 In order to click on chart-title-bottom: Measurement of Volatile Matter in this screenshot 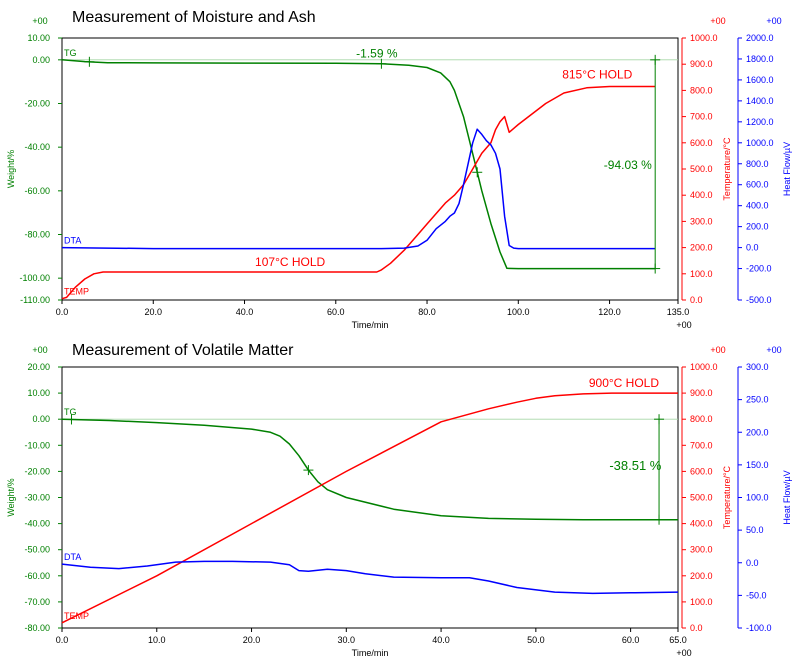, I will do `click(183, 350)`.